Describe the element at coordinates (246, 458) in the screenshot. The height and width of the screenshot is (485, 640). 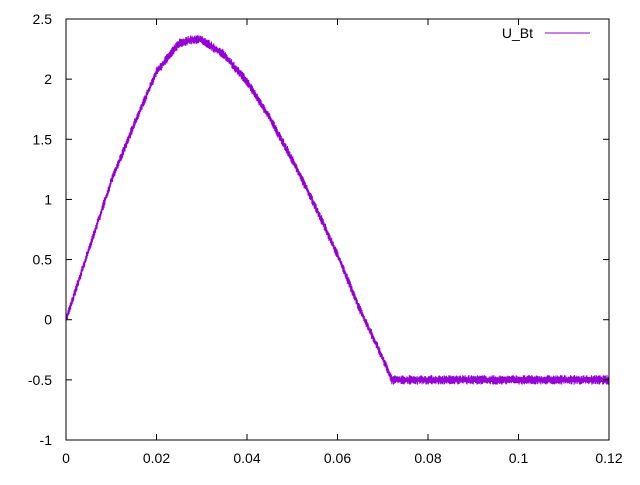
I see `x-tick-label: 0.04` at that location.